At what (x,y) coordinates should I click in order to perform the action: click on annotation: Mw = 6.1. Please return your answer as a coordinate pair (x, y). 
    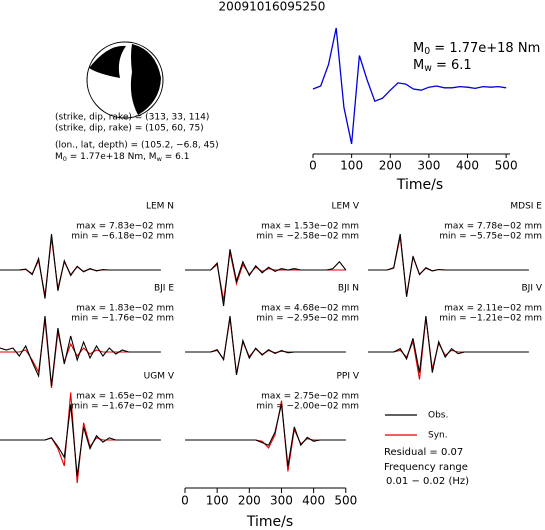
    Looking at the image, I should click on (442, 66).